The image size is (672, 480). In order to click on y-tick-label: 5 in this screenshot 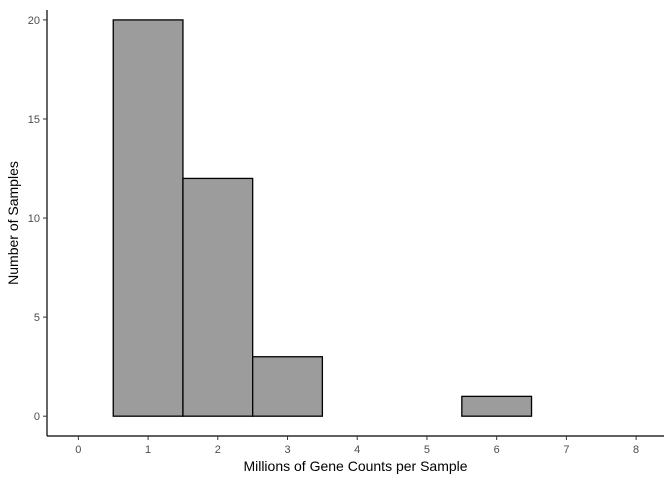, I will do `click(37, 318)`.